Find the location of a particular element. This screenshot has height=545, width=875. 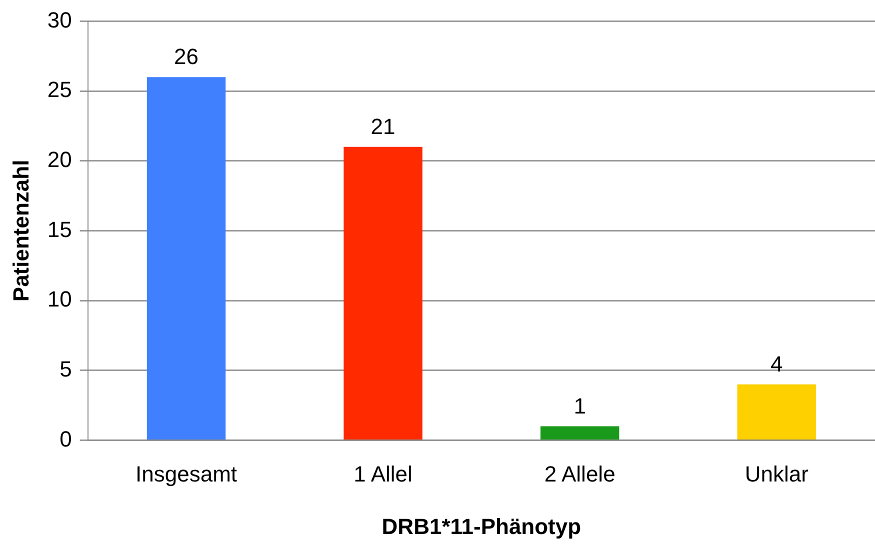

data-label: 4 is located at coordinates (776, 363).